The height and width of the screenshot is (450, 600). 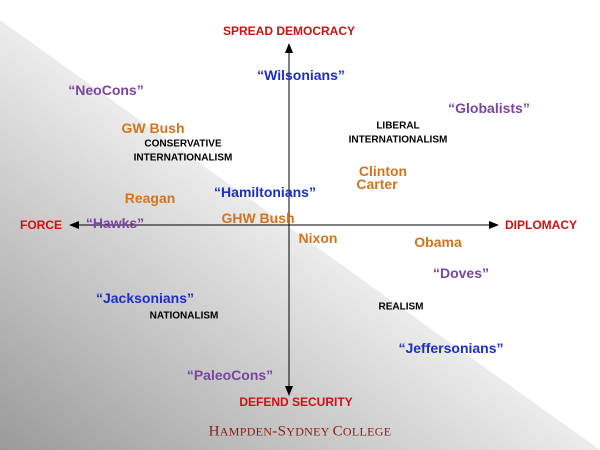 I want to click on school-hawks: “Hawks”, so click(x=115, y=223).